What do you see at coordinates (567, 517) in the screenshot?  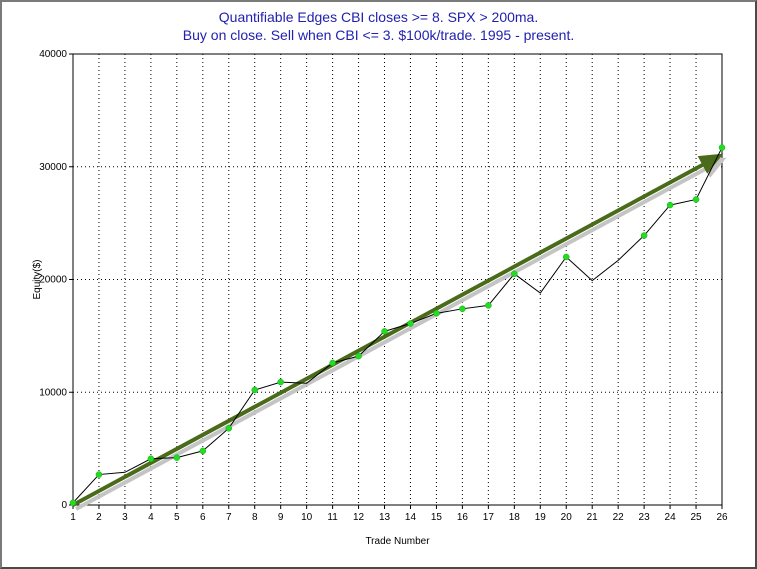 I see `x-tick-label: 20` at bounding box center [567, 517].